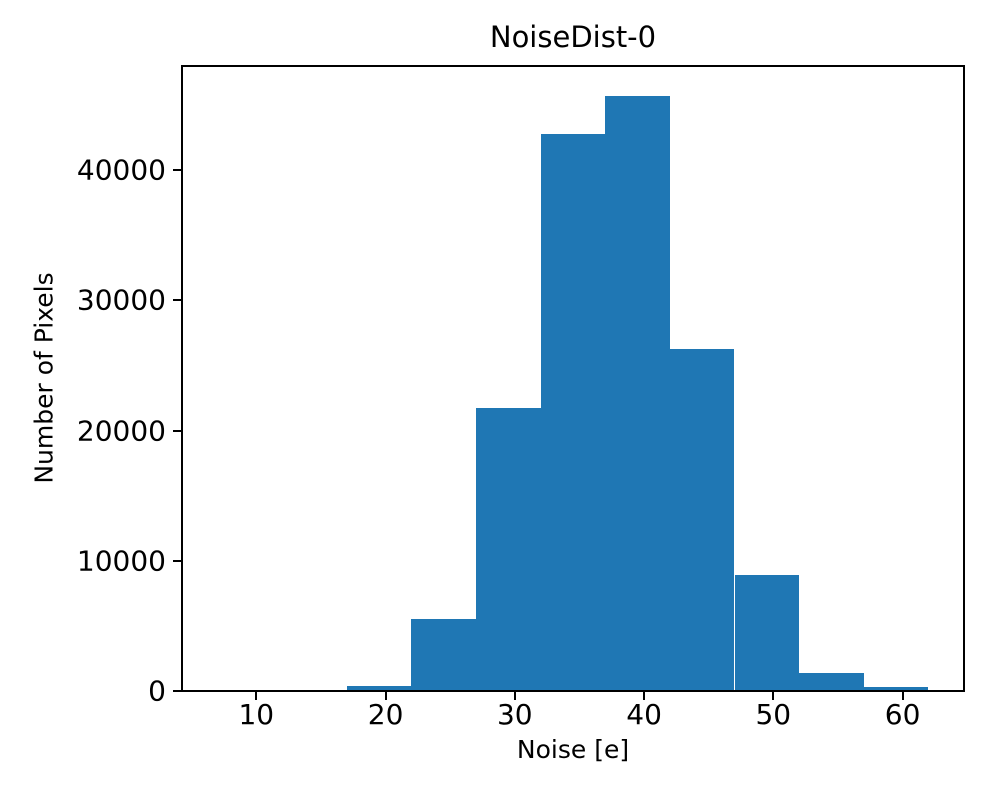 The width and height of the screenshot is (1000, 800). I want to click on y-axis-tick-label: 0, so click(157, 691).